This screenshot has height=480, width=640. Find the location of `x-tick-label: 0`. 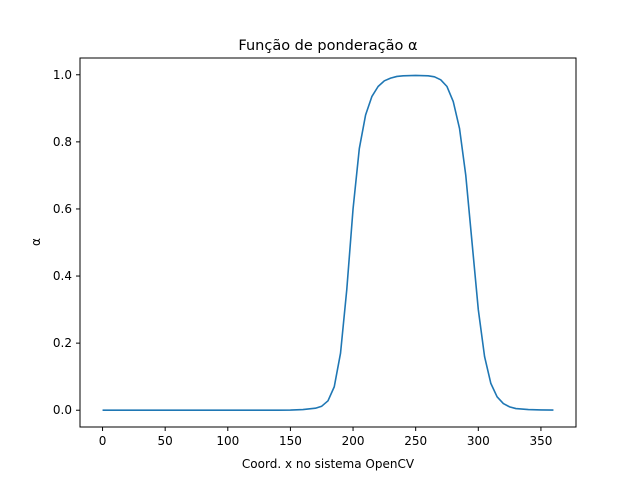

x-tick-label: 0 is located at coordinates (103, 441).